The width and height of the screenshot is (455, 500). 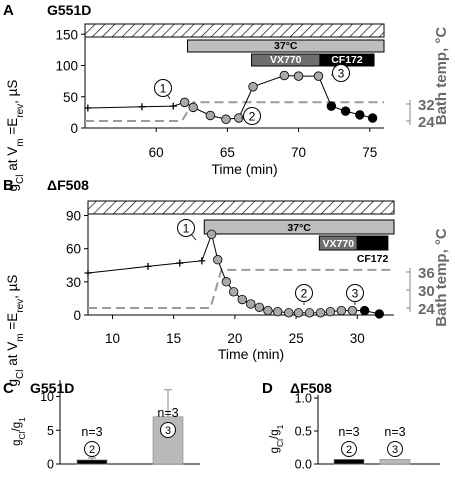 I want to click on x-tick-label: 10, so click(x=112, y=338).